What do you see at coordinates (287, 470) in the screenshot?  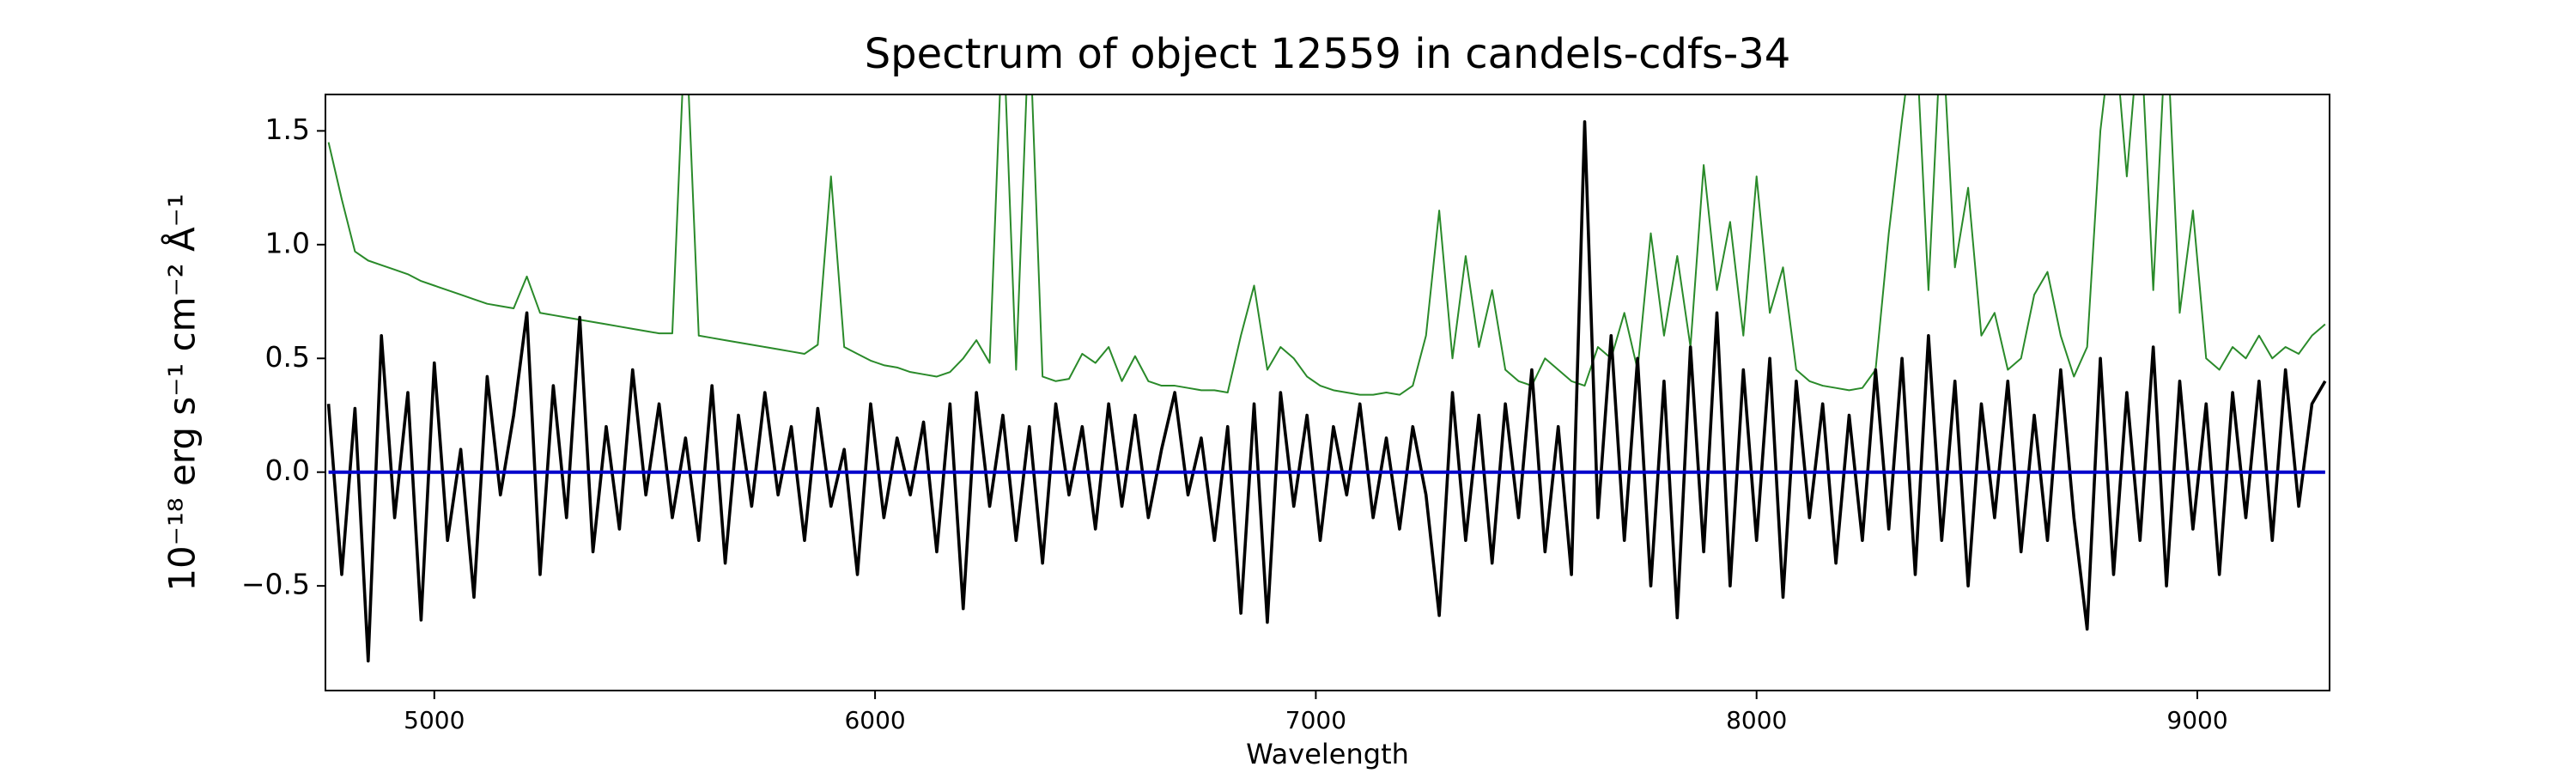 I see `y-tick-label: 0.0` at bounding box center [287, 470].